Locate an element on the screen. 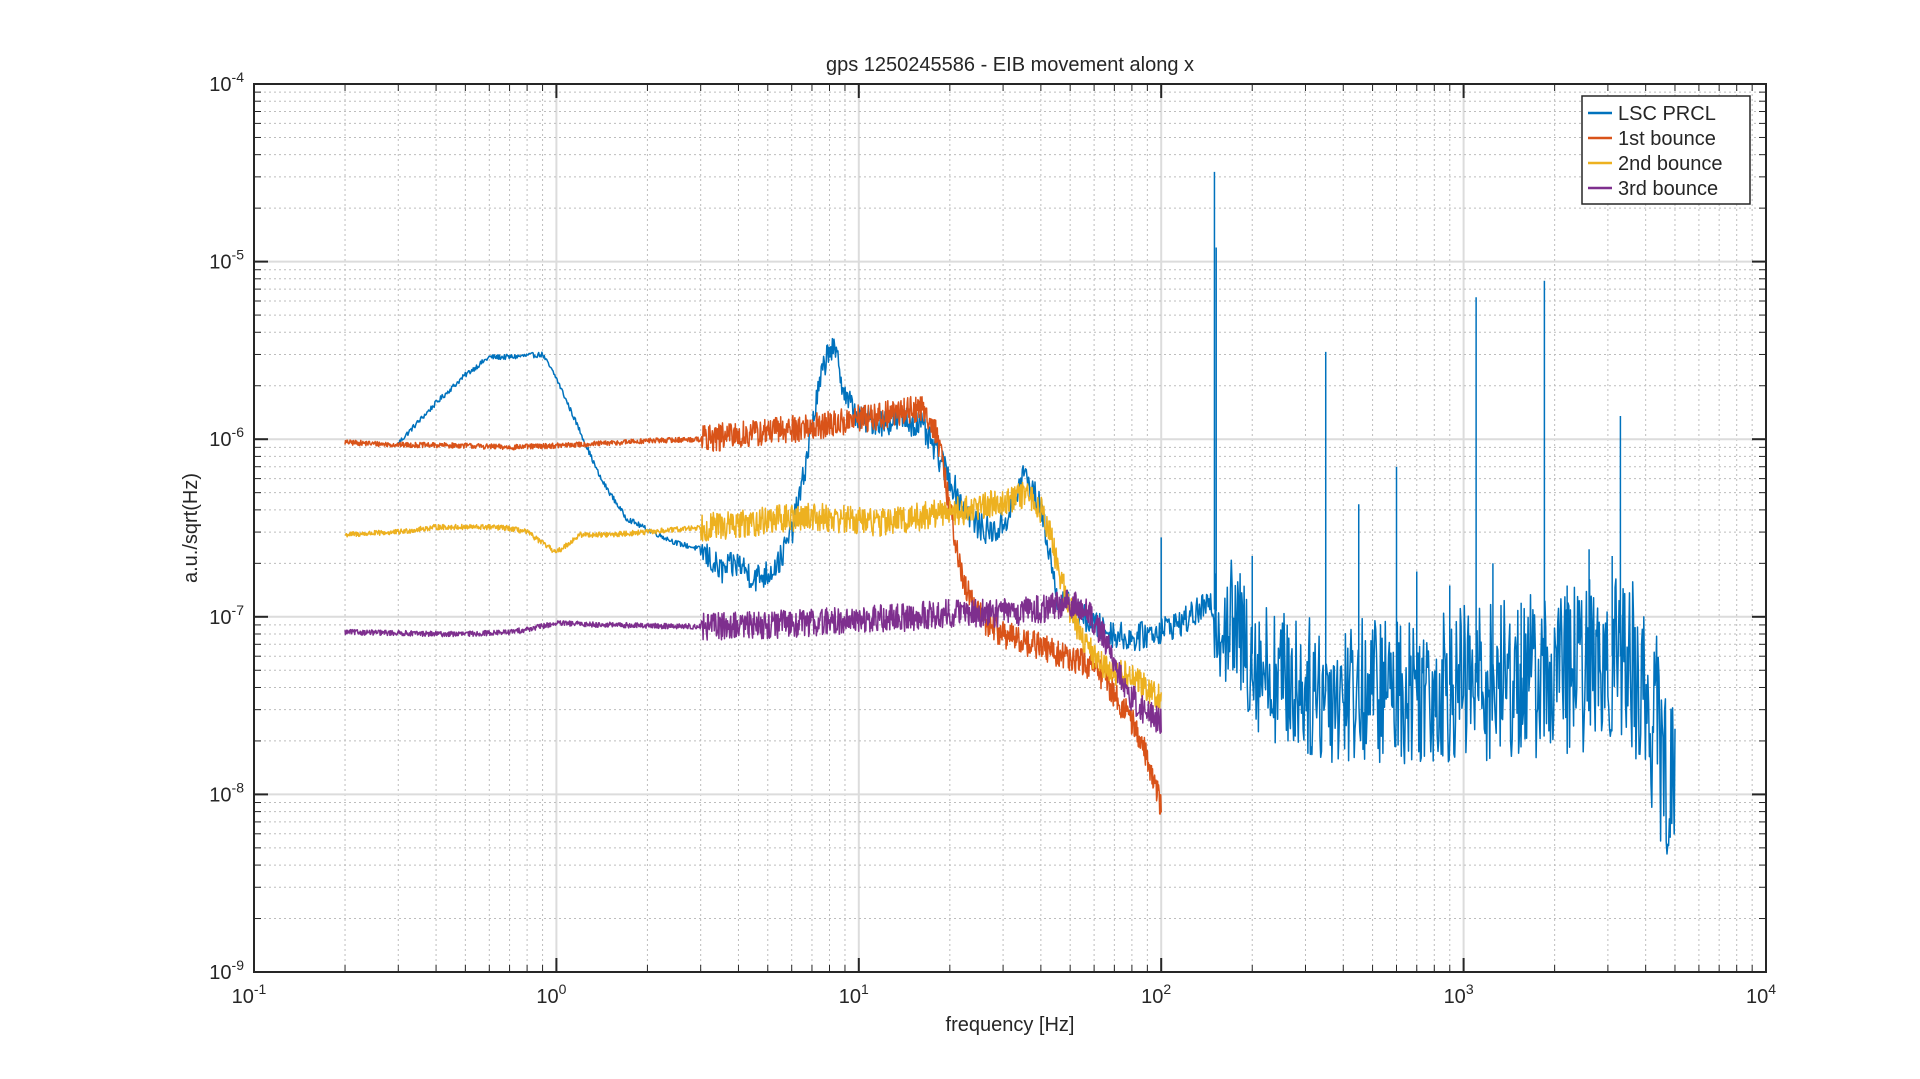  x-tick-label: 10⁰ is located at coordinates (551, 994).